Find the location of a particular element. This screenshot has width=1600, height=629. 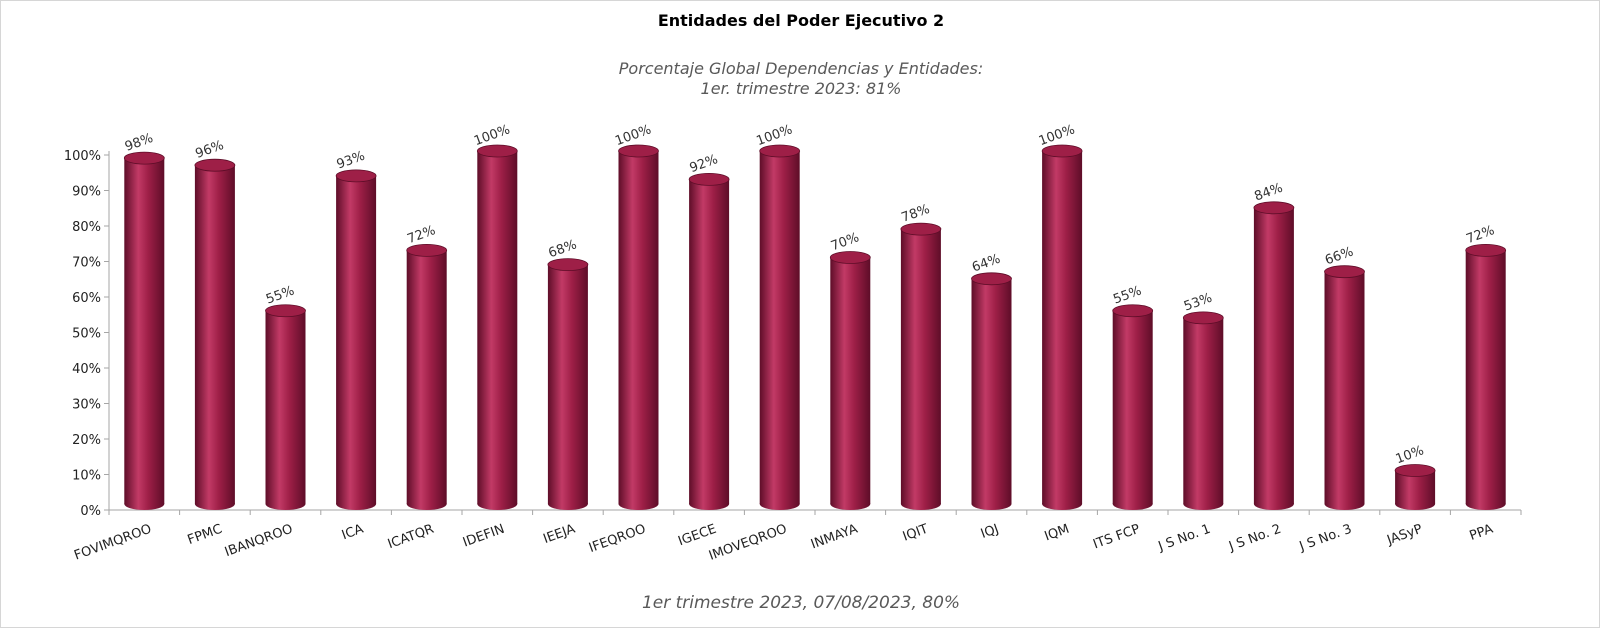

data-label: 55% is located at coordinates (280, 295).